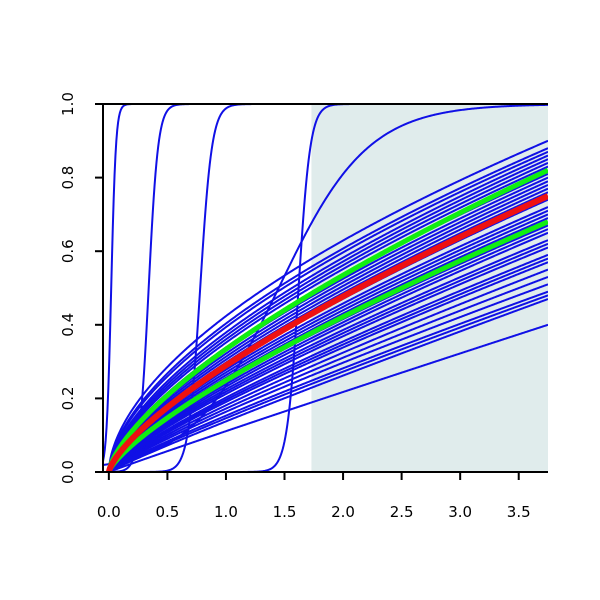 The image size is (600, 600). What do you see at coordinates (68, 251) in the screenshot?
I see `y-tick-label: 0.6` at bounding box center [68, 251].